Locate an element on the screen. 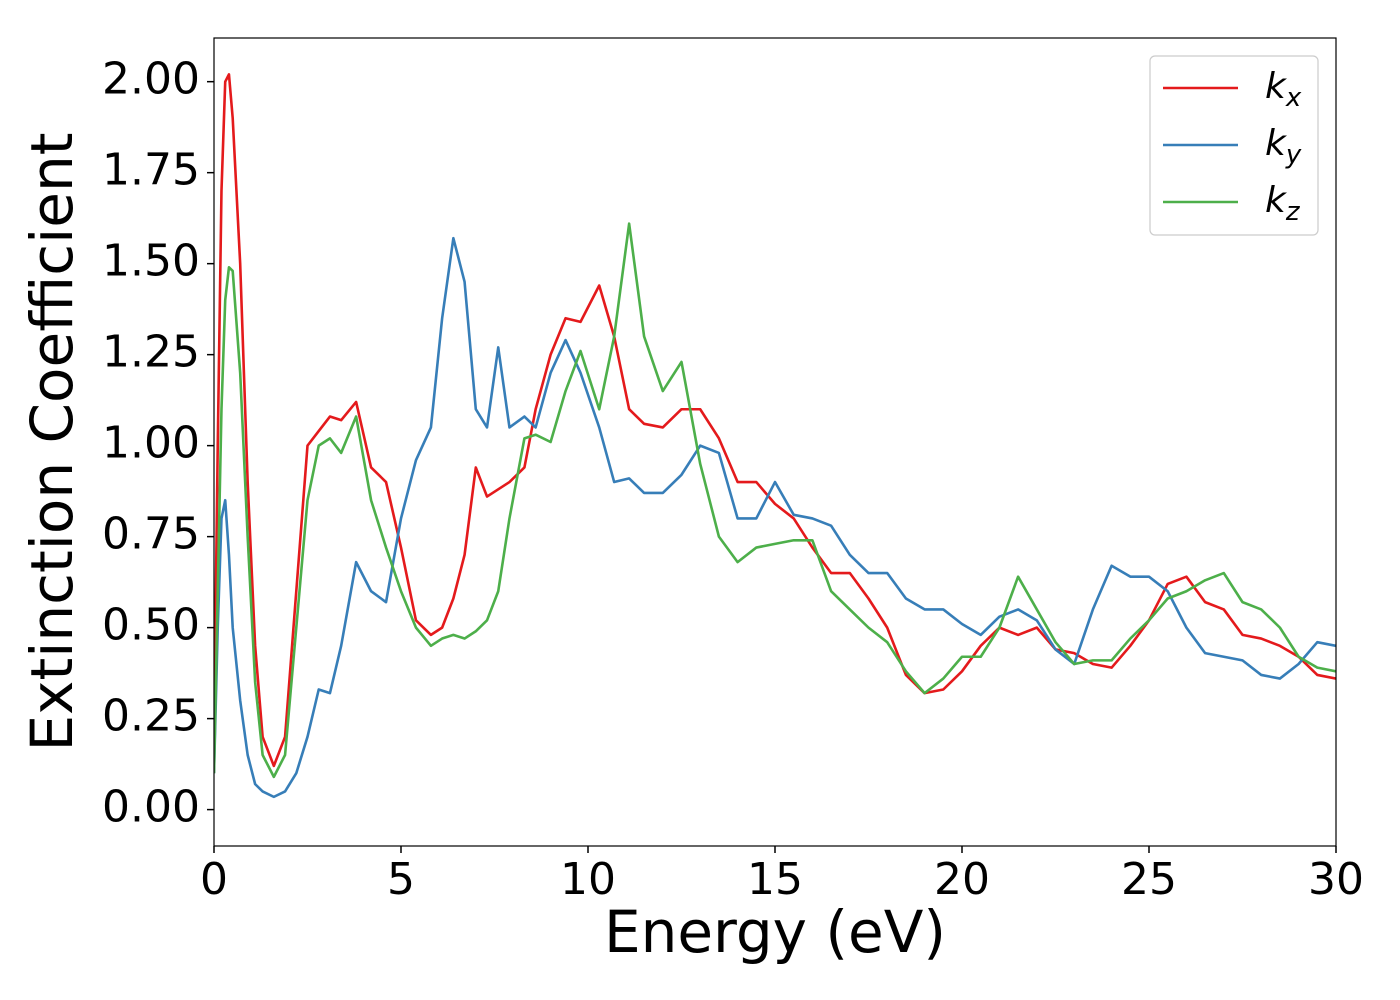 This screenshot has height=1000, width=1400. y-tick-label: 1.00 is located at coordinates (151, 443).